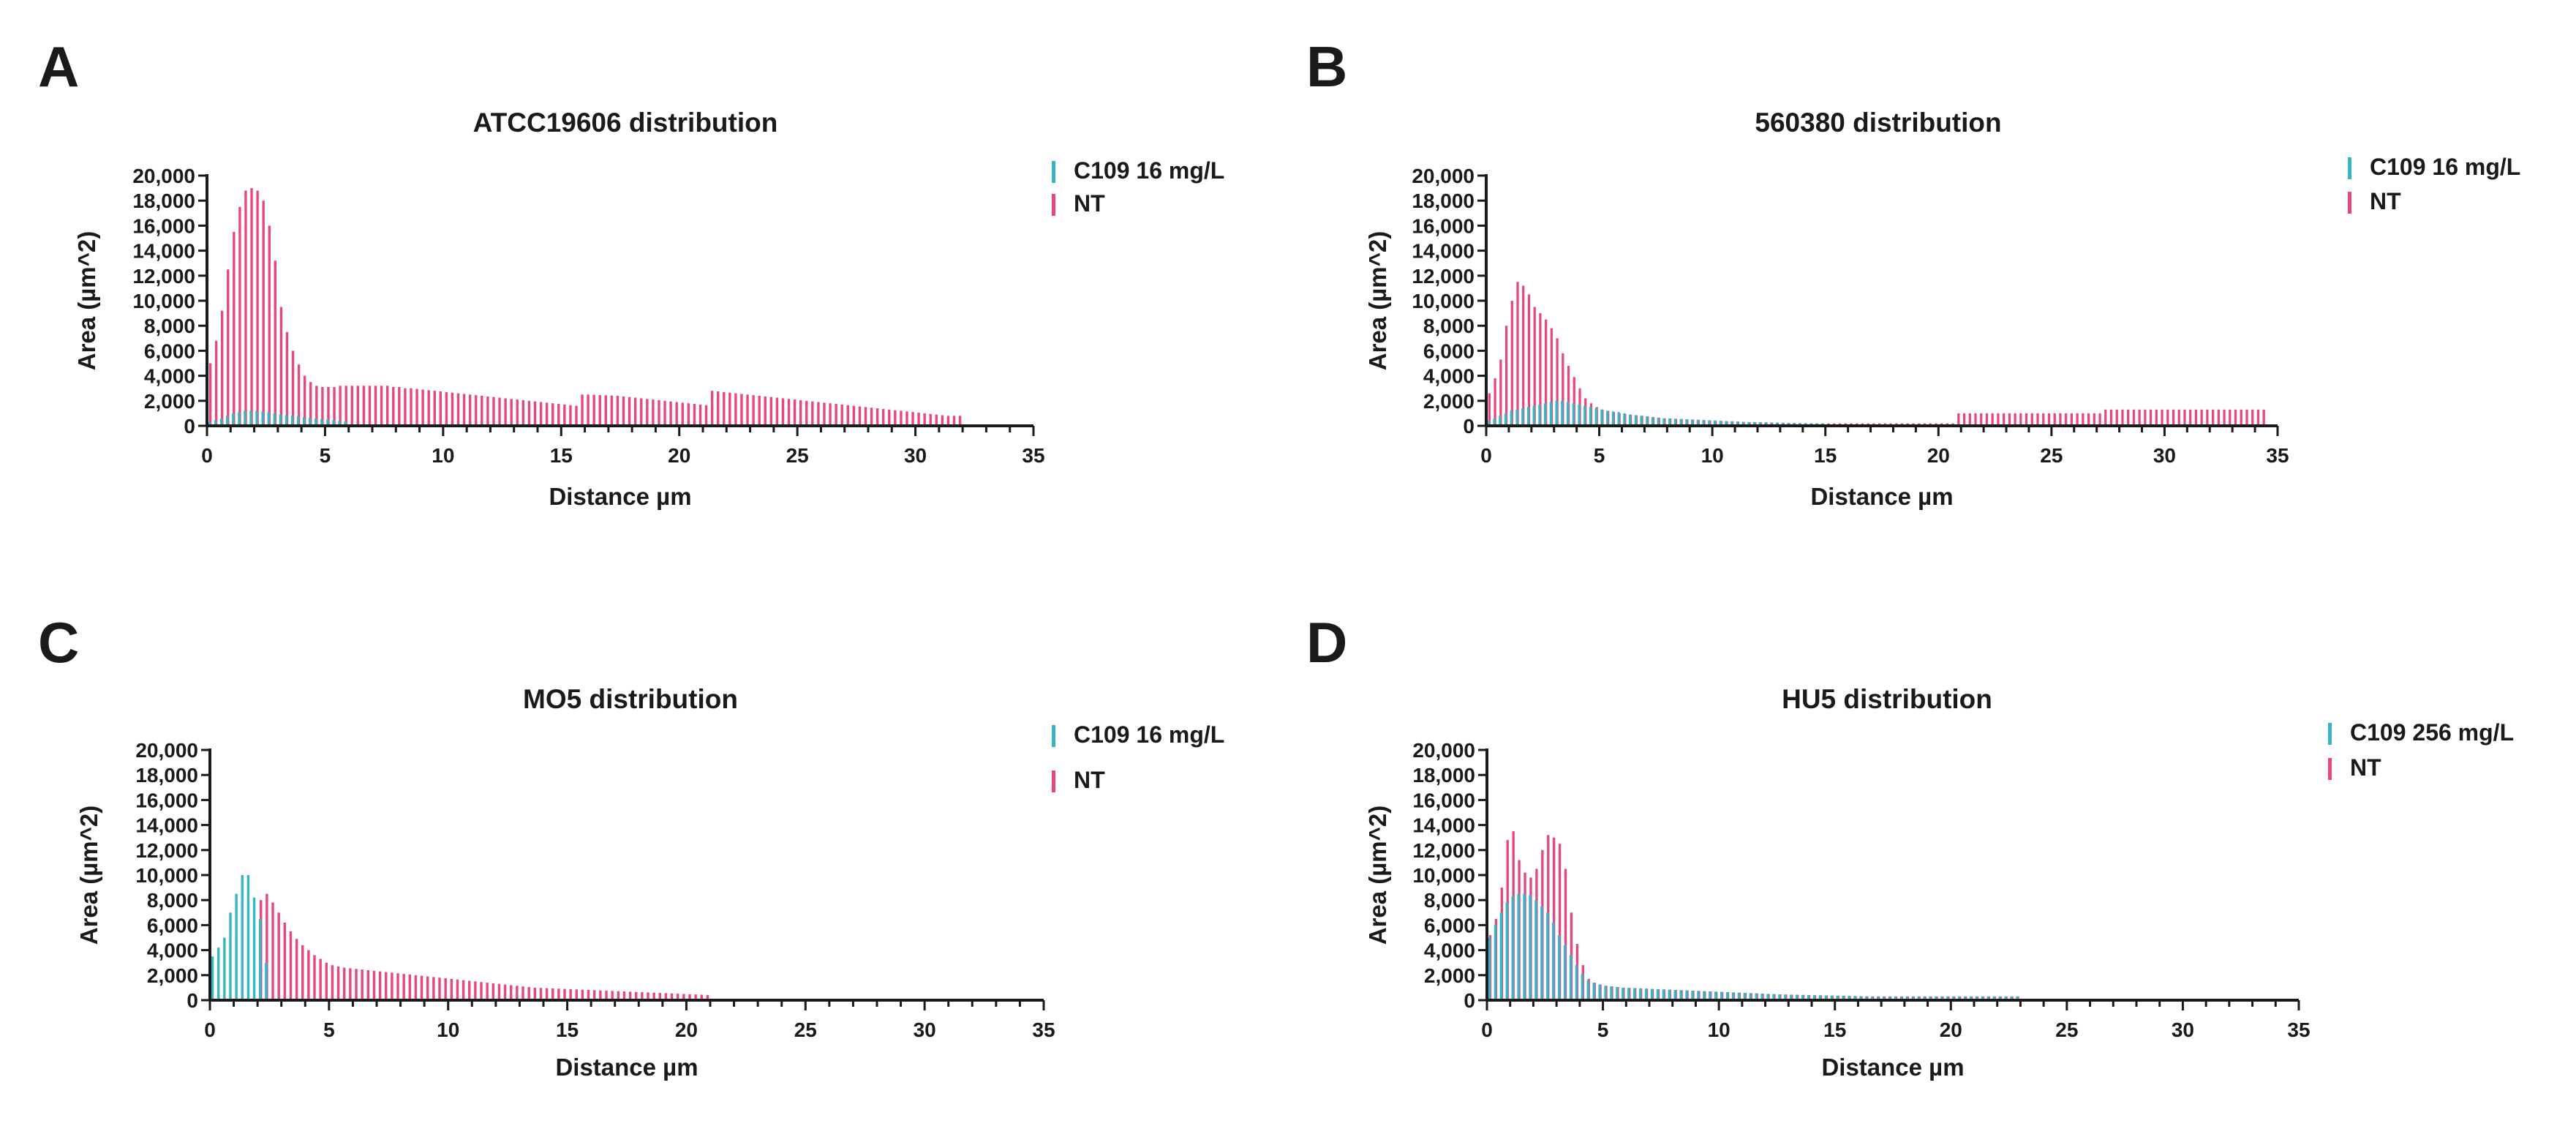 The height and width of the screenshot is (1137, 2576). I want to click on legend-label: C109 16 mg/L, so click(1149, 734).